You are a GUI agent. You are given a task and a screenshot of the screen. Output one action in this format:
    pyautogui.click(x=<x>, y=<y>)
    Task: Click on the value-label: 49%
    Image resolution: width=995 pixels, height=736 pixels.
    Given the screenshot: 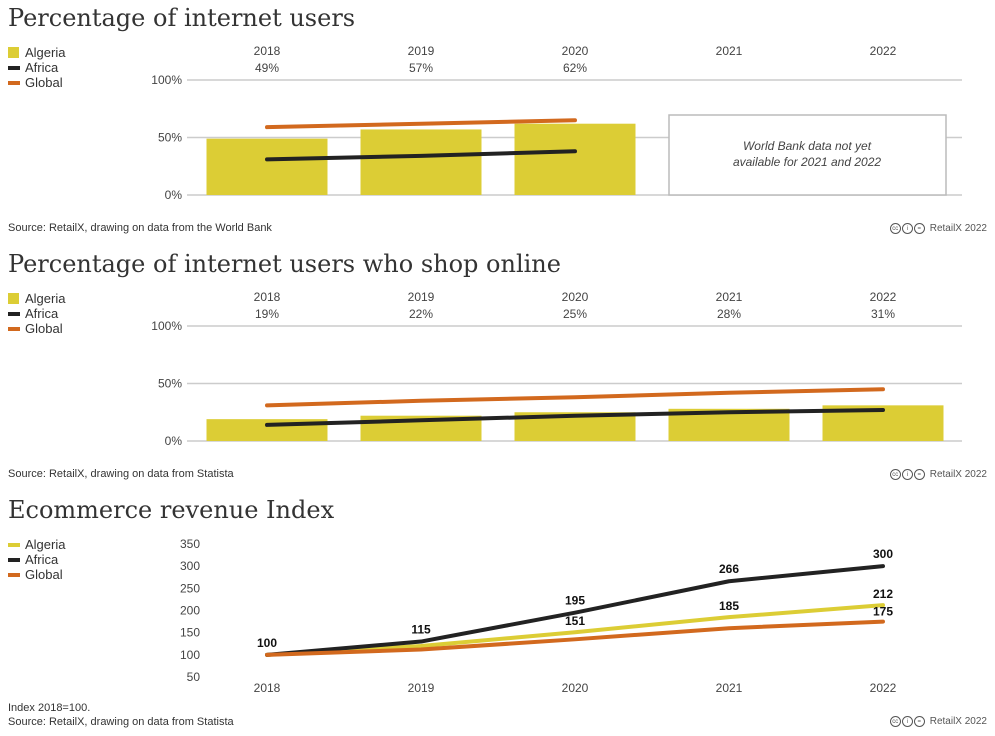 What is the action you would take?
    pyautogui.click(x=267, y=68)
    